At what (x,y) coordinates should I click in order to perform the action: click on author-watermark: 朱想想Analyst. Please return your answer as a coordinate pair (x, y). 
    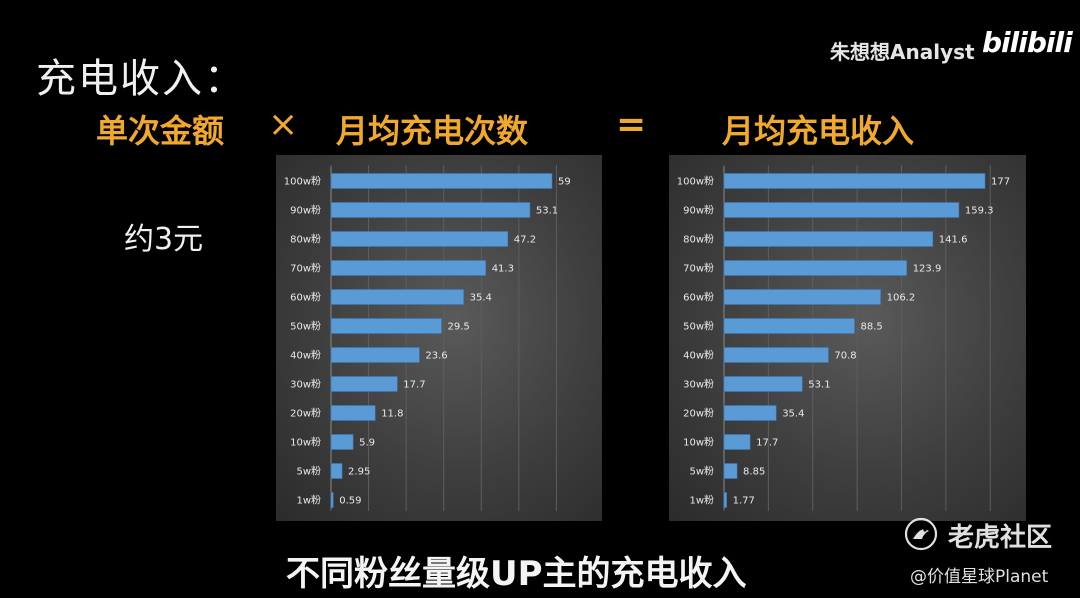
    Looking at the image, I should click on (902, 52).